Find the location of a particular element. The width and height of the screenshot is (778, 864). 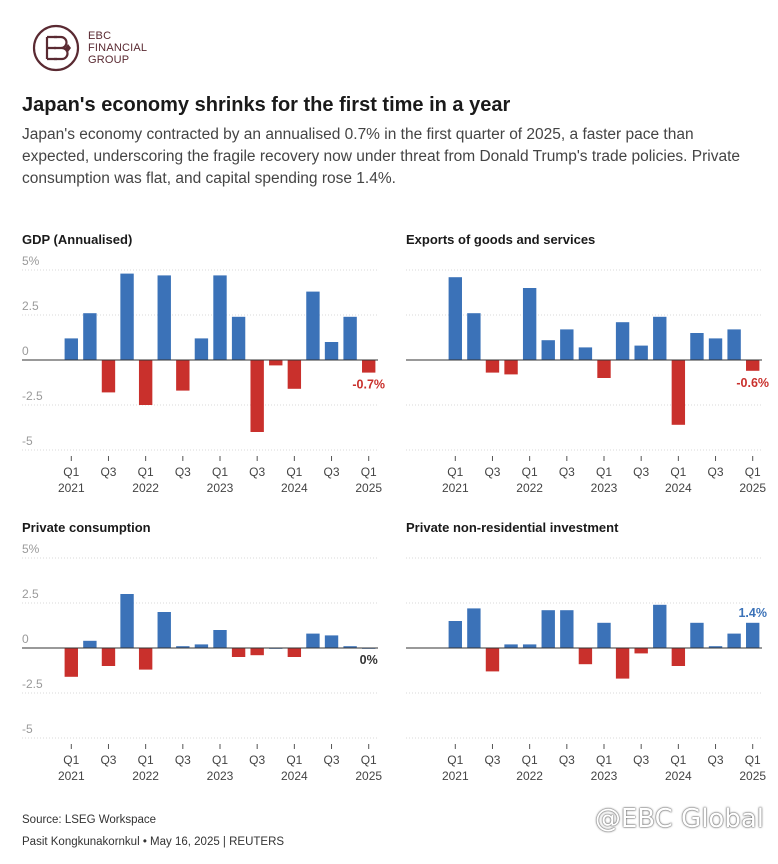

source-note: Source: LSEG Workspace is located at coordinates (89, 820).